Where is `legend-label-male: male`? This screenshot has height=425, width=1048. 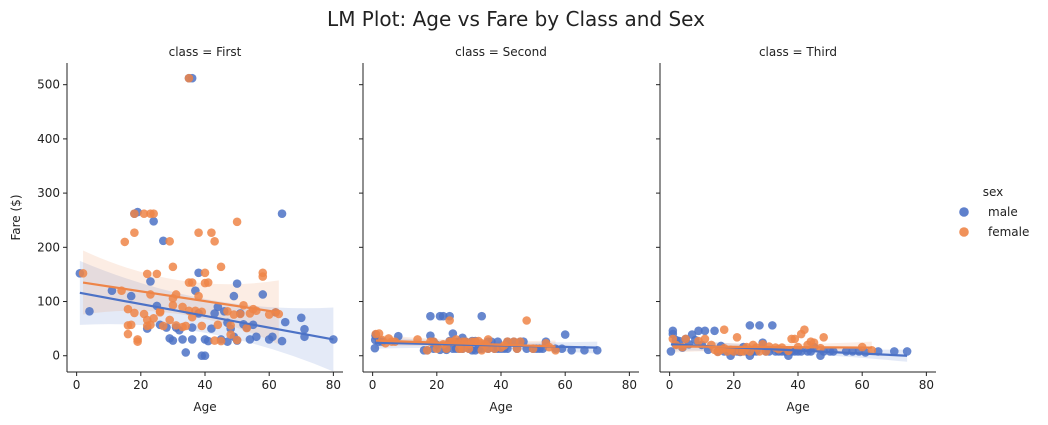 legend-label-male: male is located at coordinates (1003, 212).